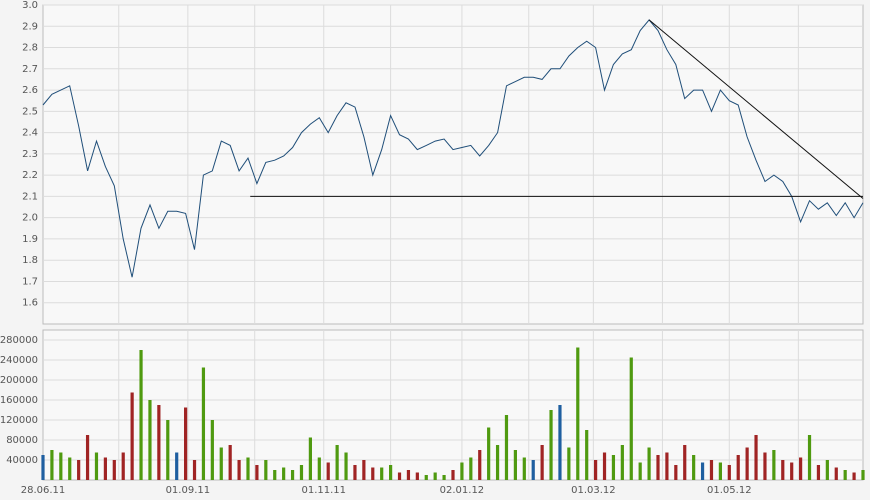  What do you see at coordinates (30, 239) in the screenshot?
I see `y-tick-label: 1.9` at bounding box center [30, 239].